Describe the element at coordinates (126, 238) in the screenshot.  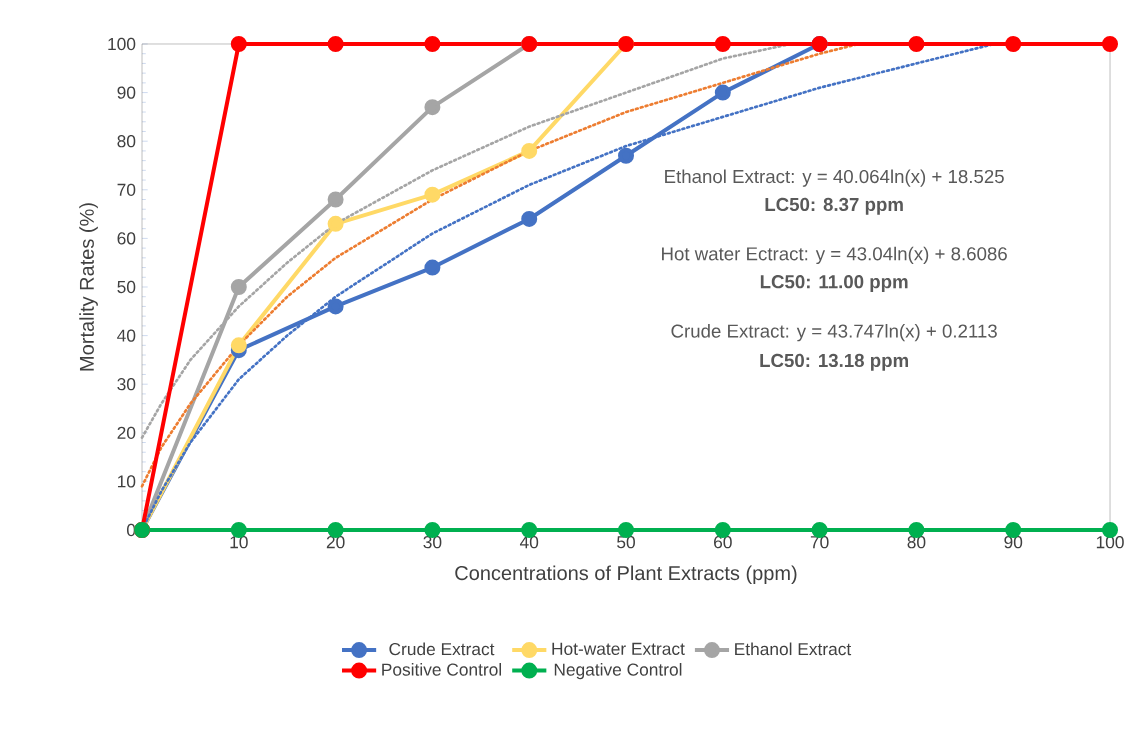
I see `y-tick-label: 60` at that location.